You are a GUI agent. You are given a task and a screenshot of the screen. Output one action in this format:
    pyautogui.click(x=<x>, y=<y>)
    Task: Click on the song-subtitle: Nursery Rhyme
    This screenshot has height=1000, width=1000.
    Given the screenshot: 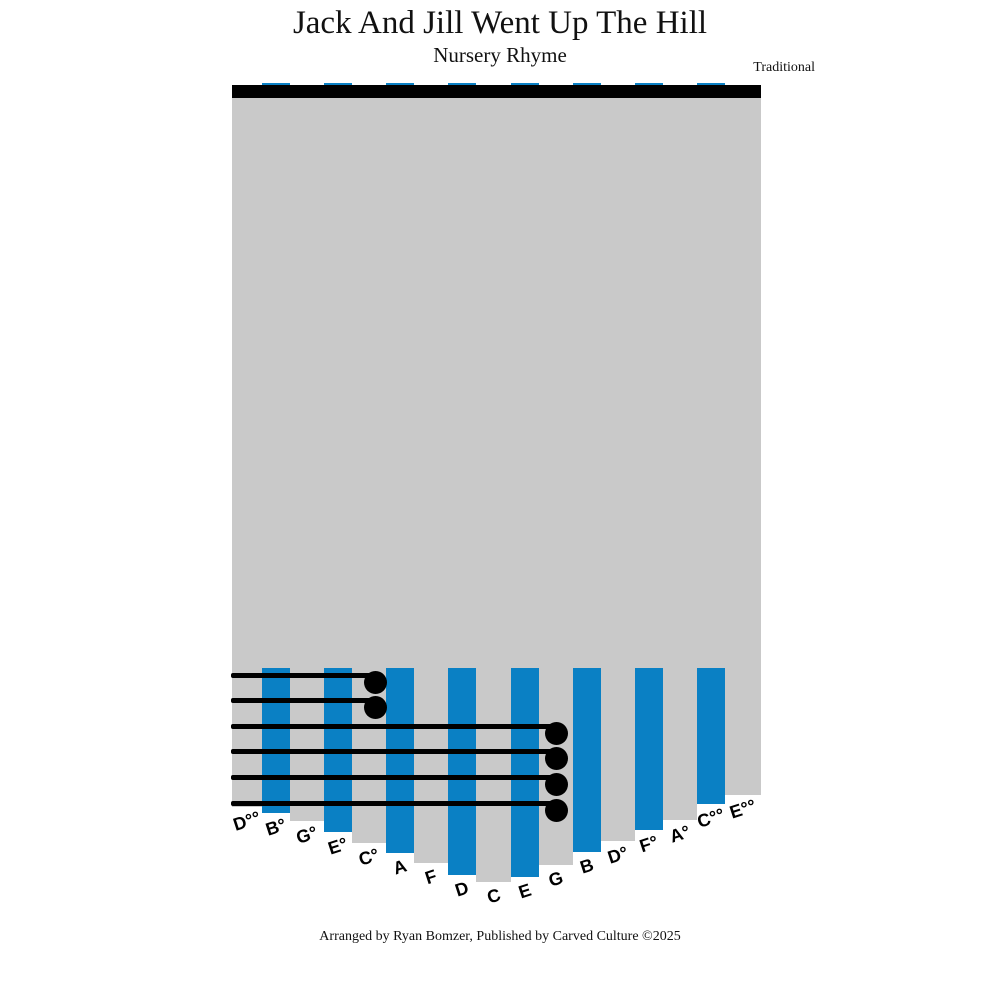 What is the action you would take?
    pyautogui.click(x=500, y=55)
    